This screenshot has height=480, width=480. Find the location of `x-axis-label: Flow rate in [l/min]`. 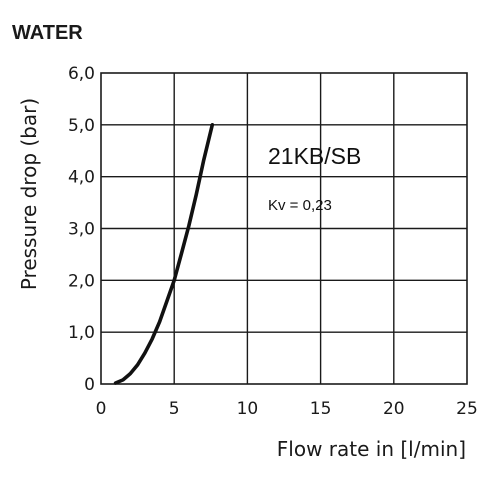

x-axis-label: Flow rate in [l/min] is located at coordinates (371, 449).